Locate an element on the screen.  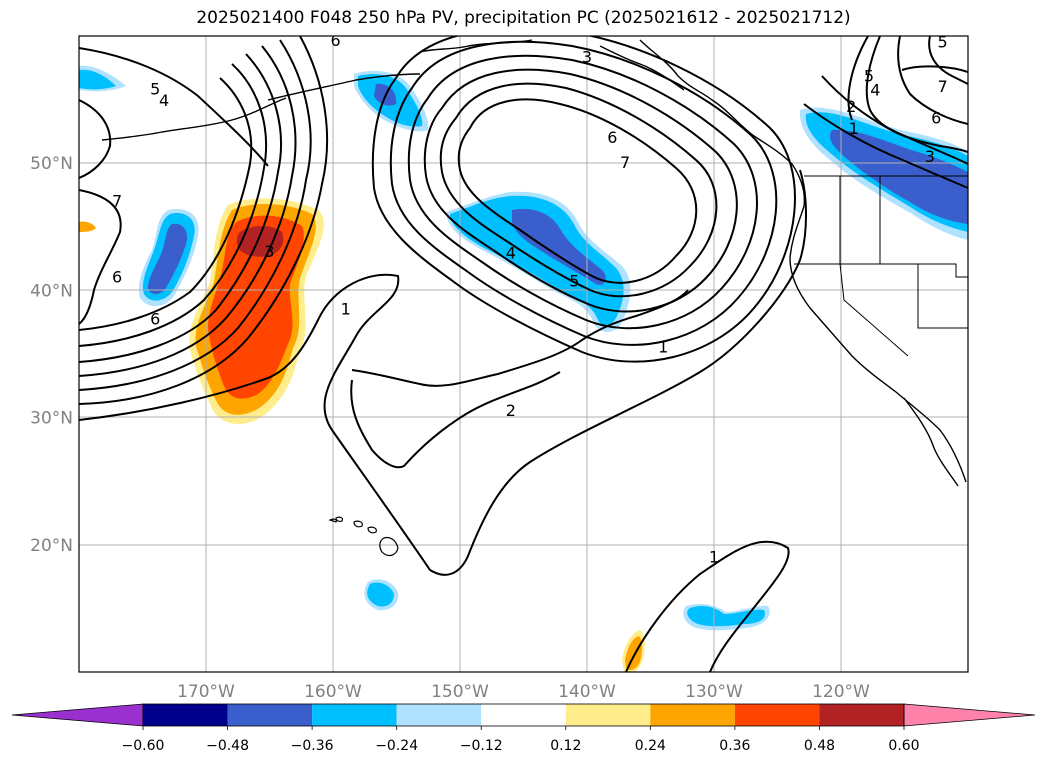
lat-label: 20°N is located at coordinates (51, 546).